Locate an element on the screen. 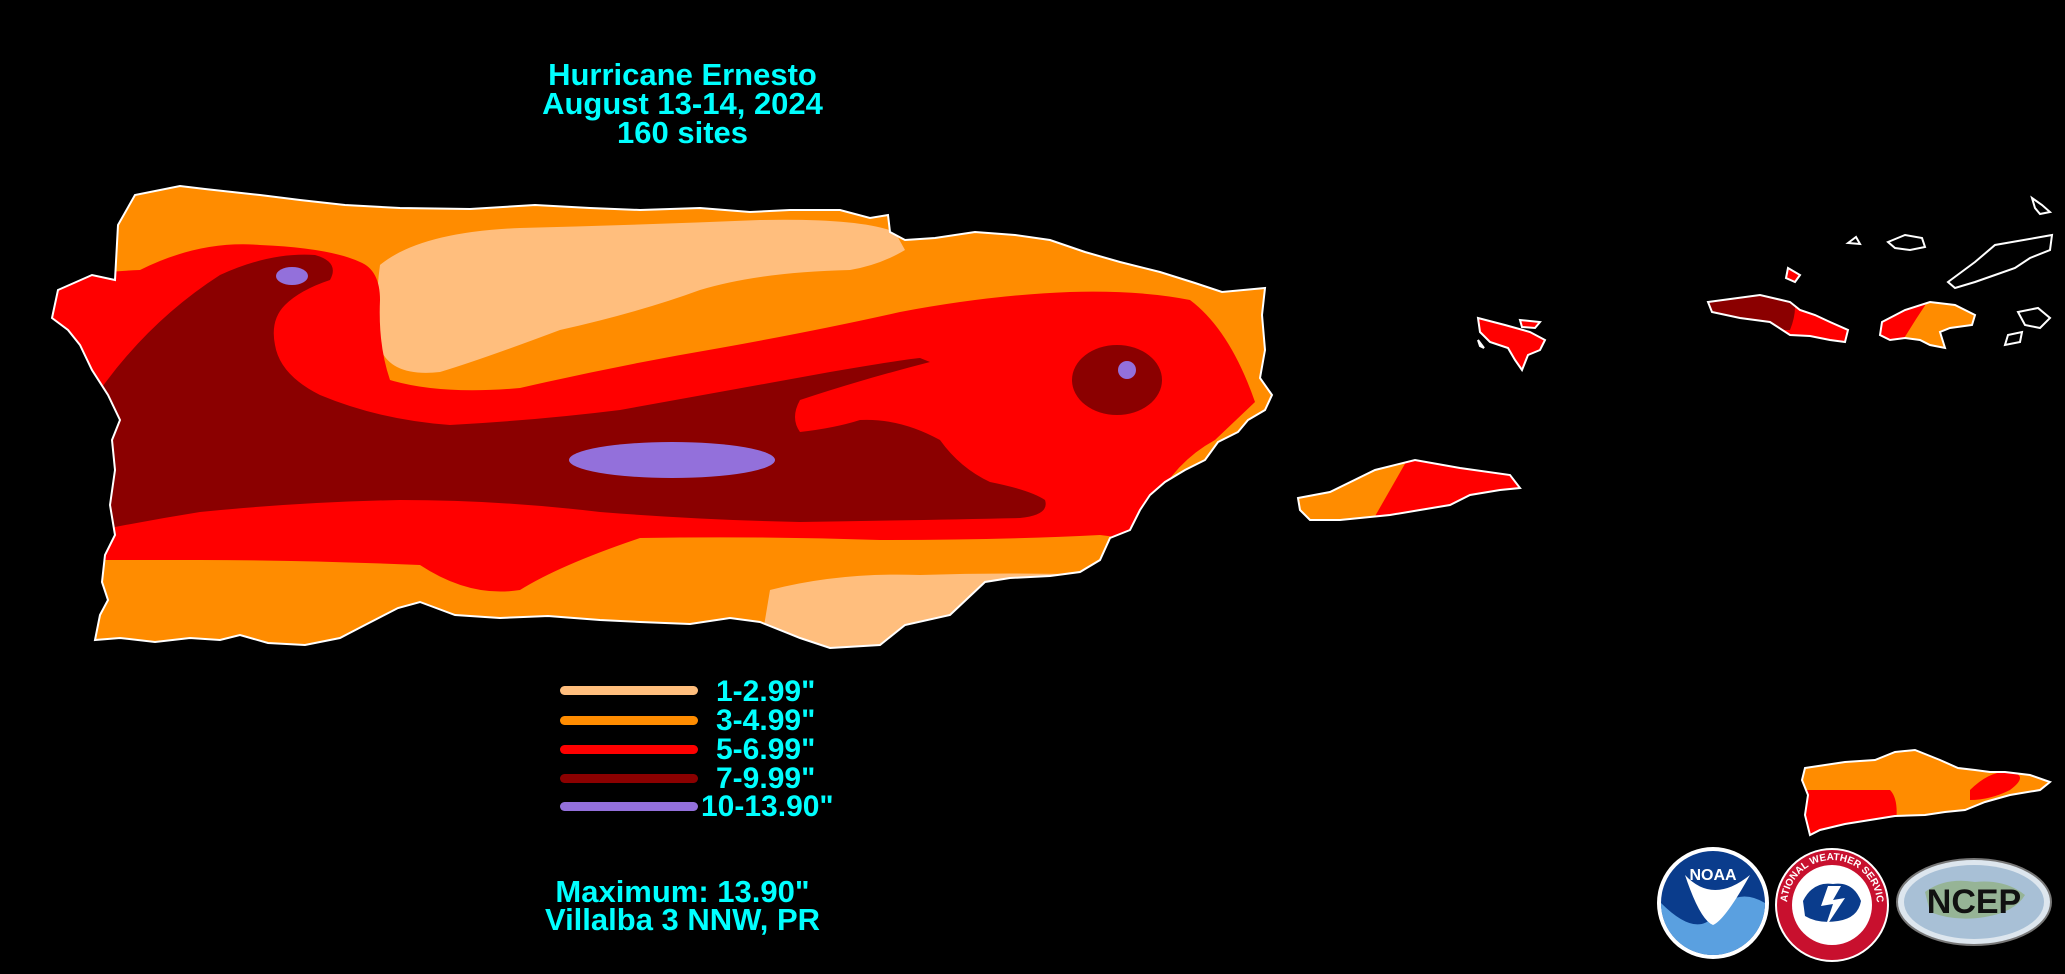 Image resolution: width=2065 pixels, height=974 pixels. legend-label-2: 3-4.99" is located at coordinates (766, 720).